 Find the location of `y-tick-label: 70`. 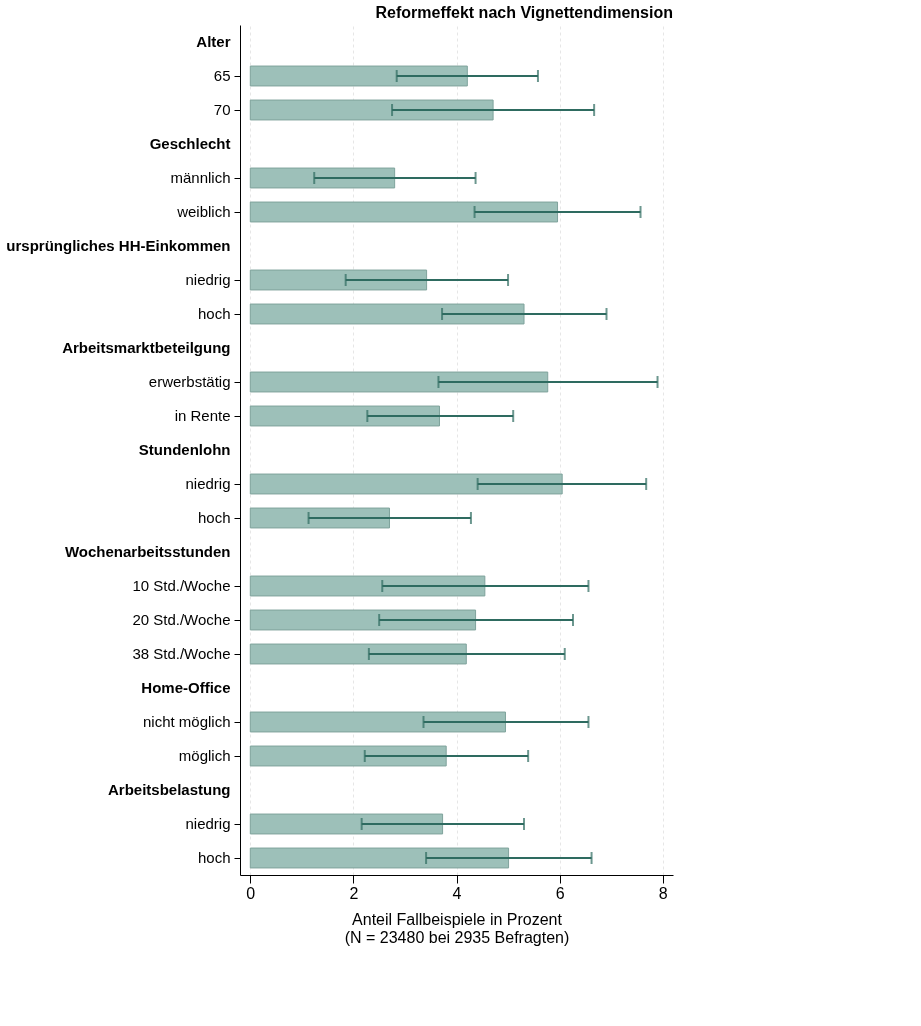

y-tick-label: 70 is located at coordinates (222, 109).